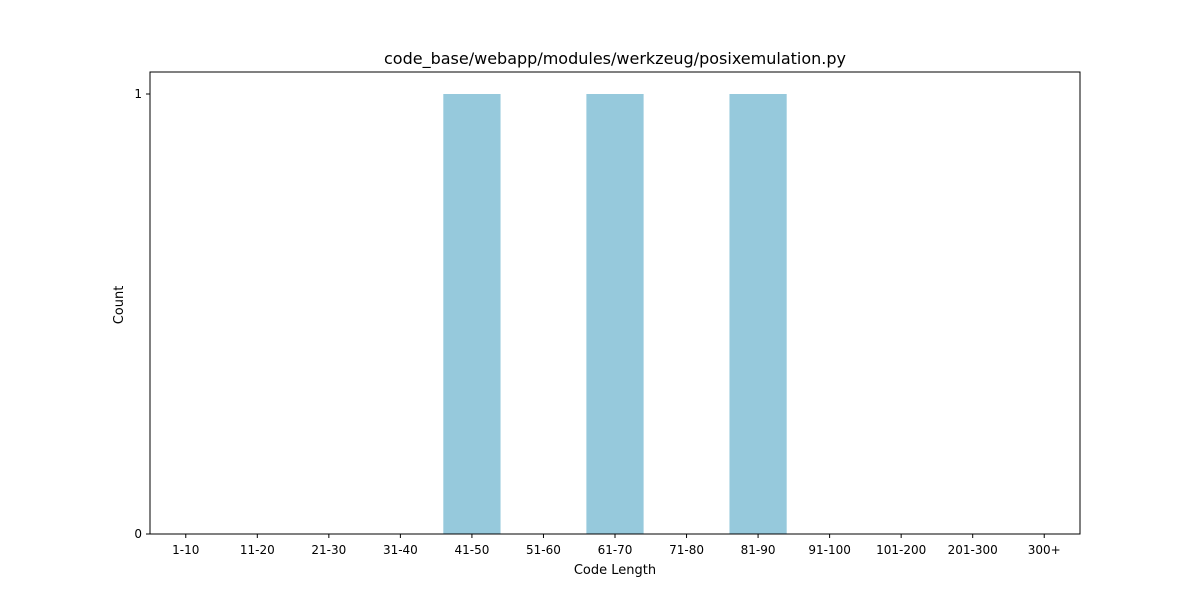  Describe the element at coordinates (119, 305) in the screenshot. I see `y-axis-label: Count` at that location.